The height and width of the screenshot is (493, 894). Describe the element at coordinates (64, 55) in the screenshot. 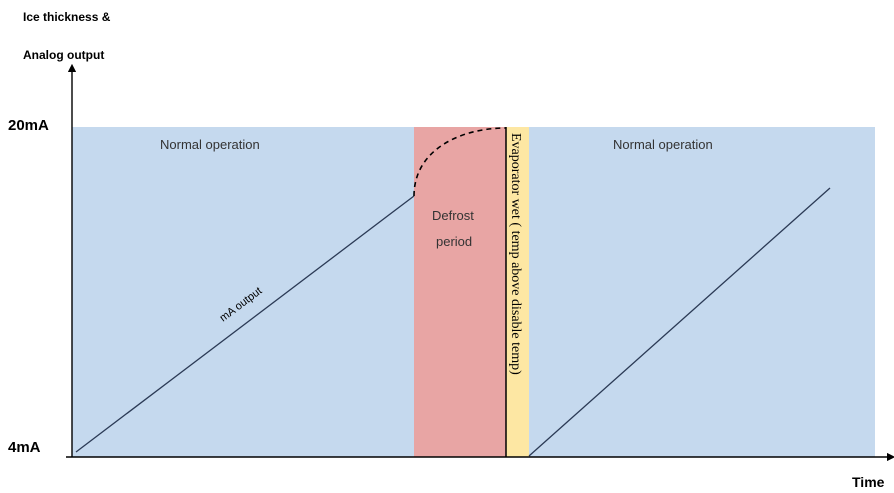

I see `y-axis-label-line2: Analog output` at that location.